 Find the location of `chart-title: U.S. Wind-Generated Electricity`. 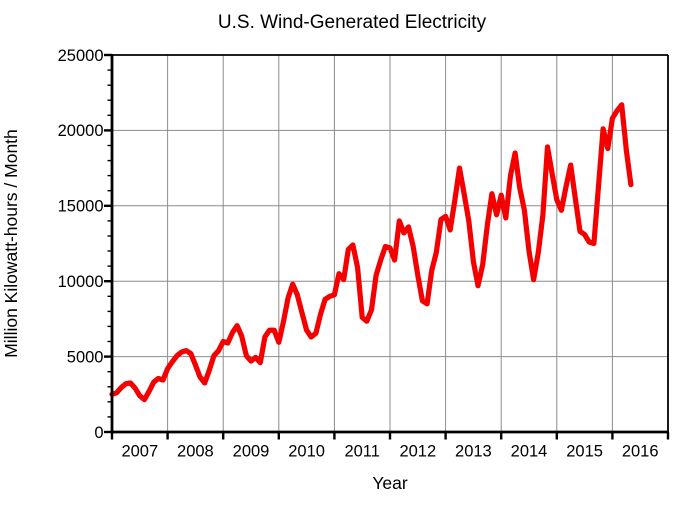

chart-title: U.S. Wind-Generated Electricity is located at coordinates (352, 22).